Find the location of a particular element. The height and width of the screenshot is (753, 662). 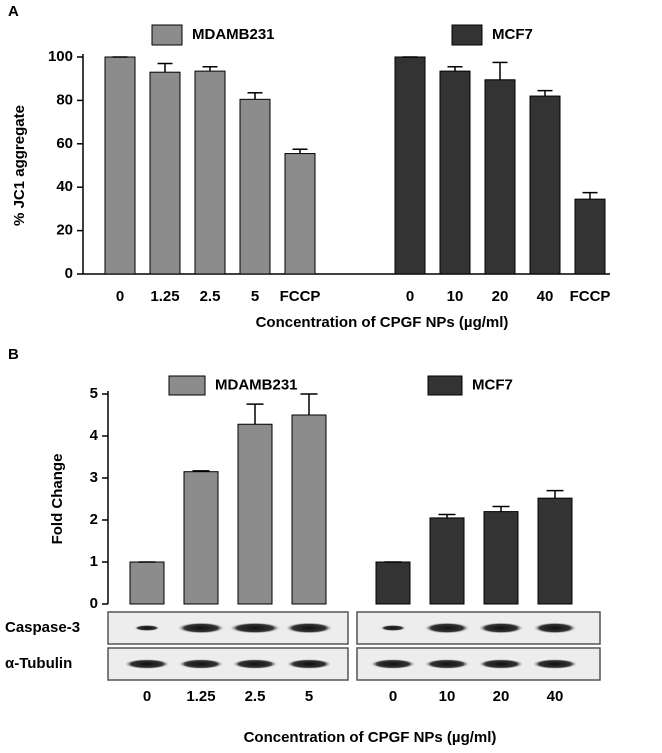

blot-label: Caspase-3 is located at coordinates (42, 627).